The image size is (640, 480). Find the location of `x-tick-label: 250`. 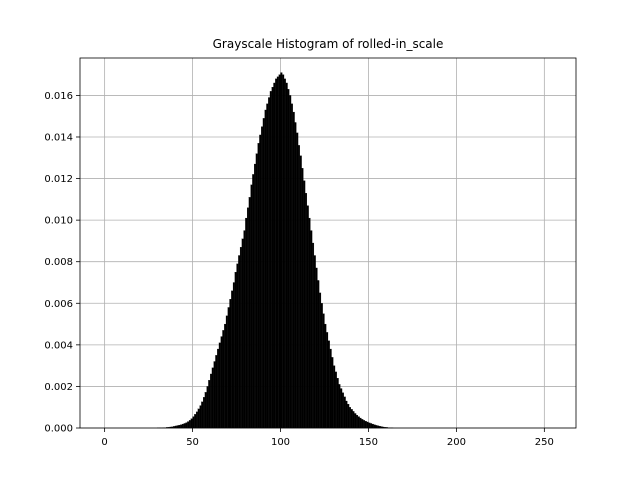

x-tick-label: 250 is located at coordinates (544, 442).